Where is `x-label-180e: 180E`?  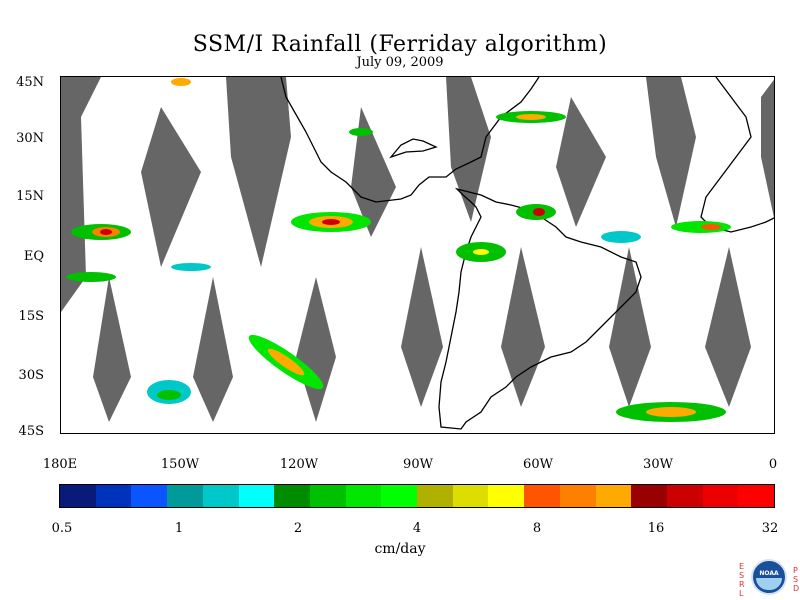 x-label-180e: 180E is located at coordinates (60, 464).